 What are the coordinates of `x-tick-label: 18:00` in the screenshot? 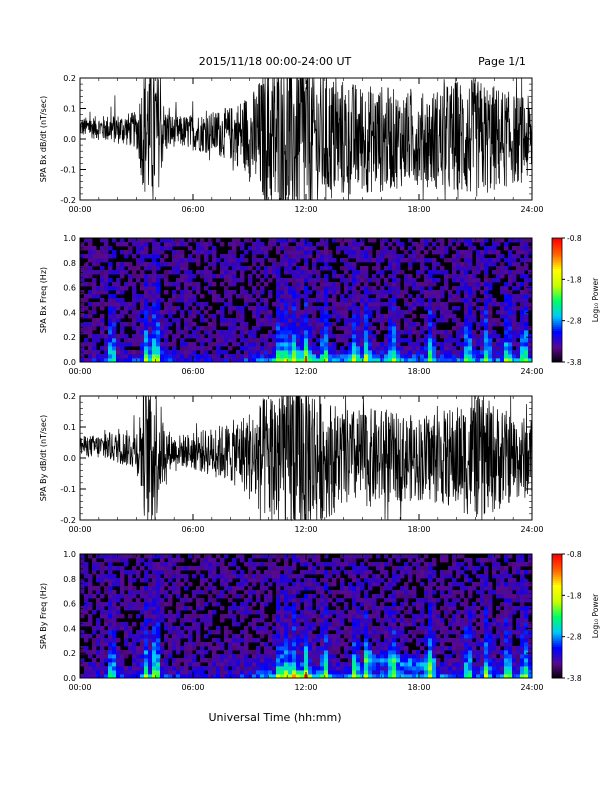 It's located at (418, 371).